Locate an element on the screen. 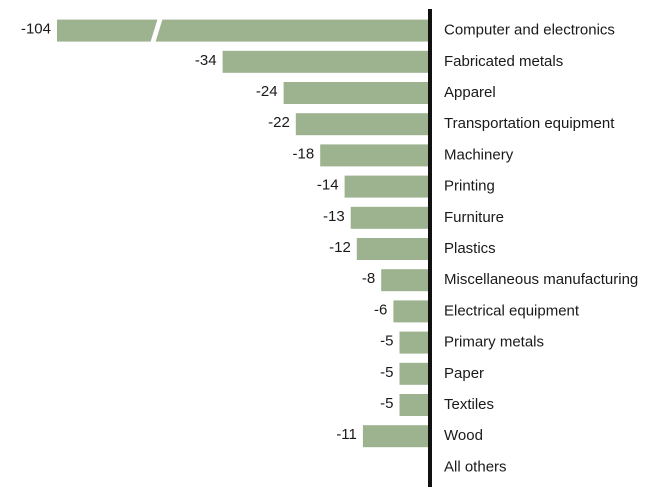  bar-apparel is located at coordinates (356, 93).